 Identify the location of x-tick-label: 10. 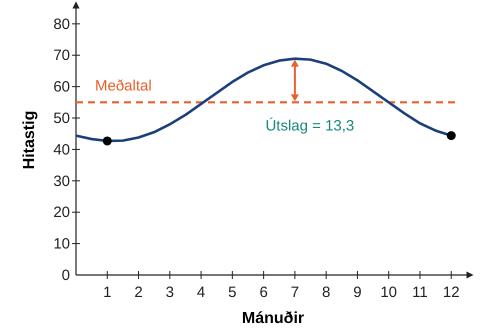
(389, 292).